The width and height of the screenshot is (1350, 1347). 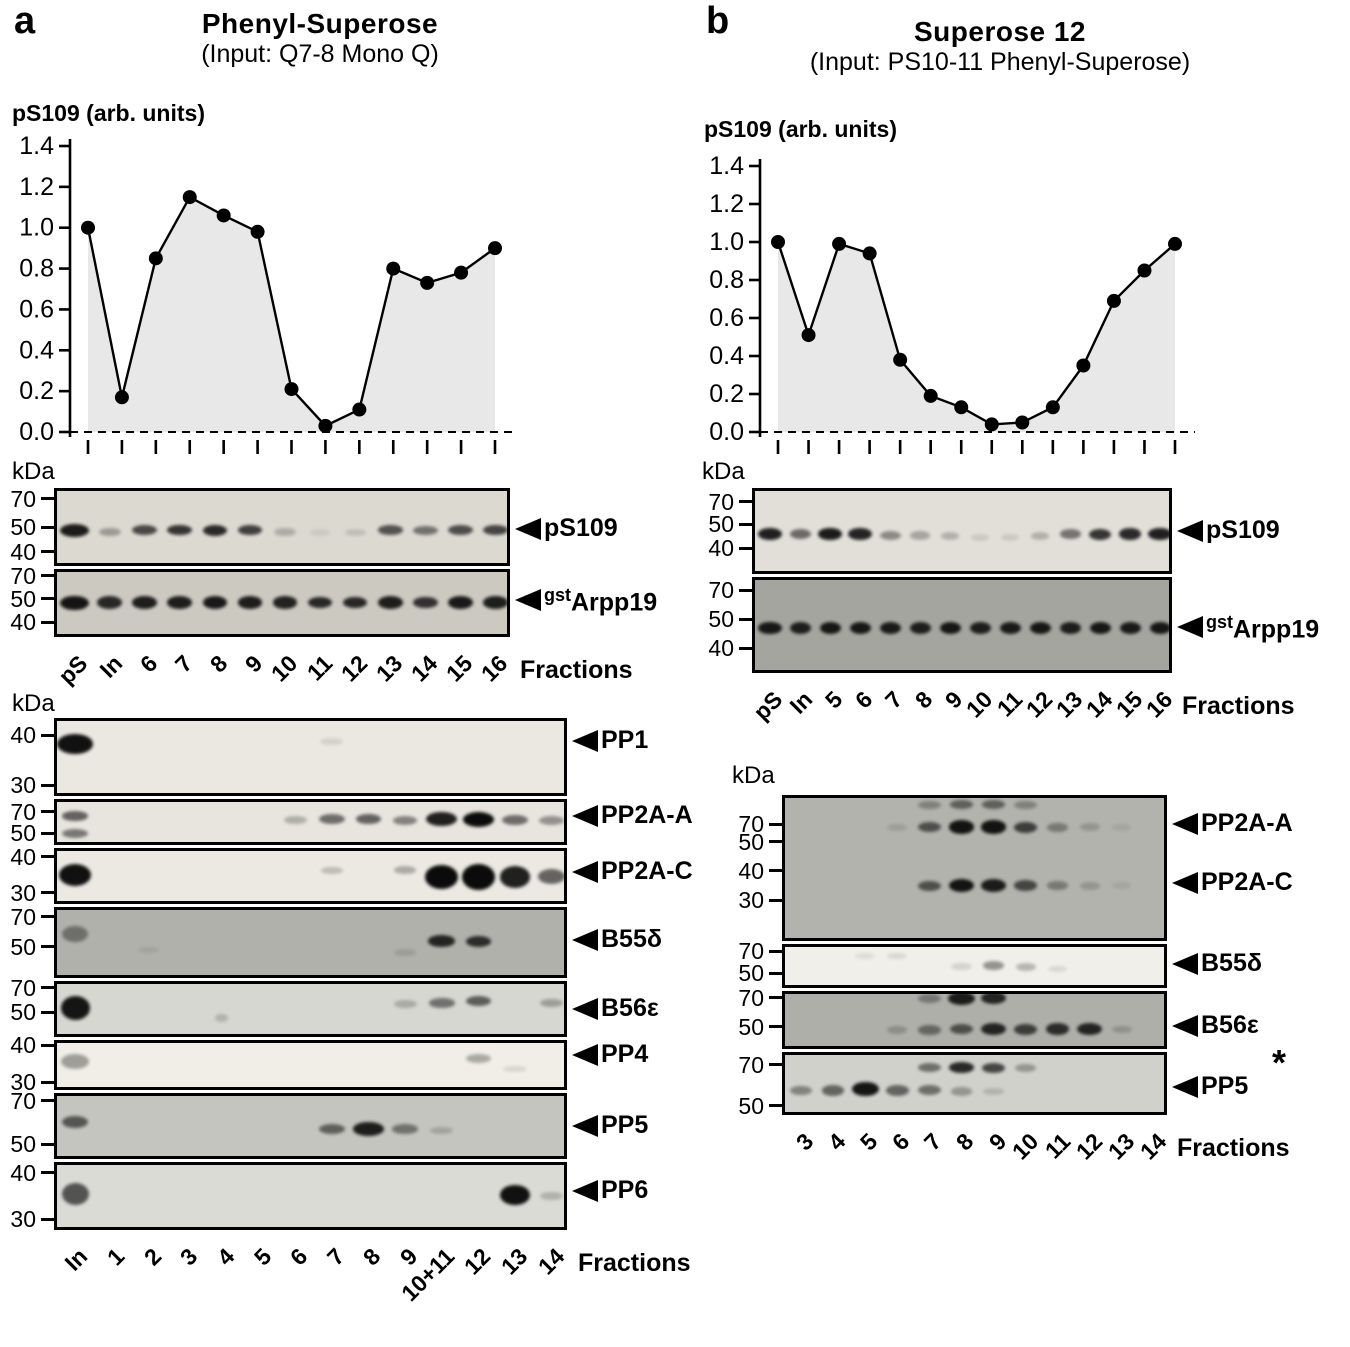 I want to click on panel-b-letter: b, so click(x=718, y=21).